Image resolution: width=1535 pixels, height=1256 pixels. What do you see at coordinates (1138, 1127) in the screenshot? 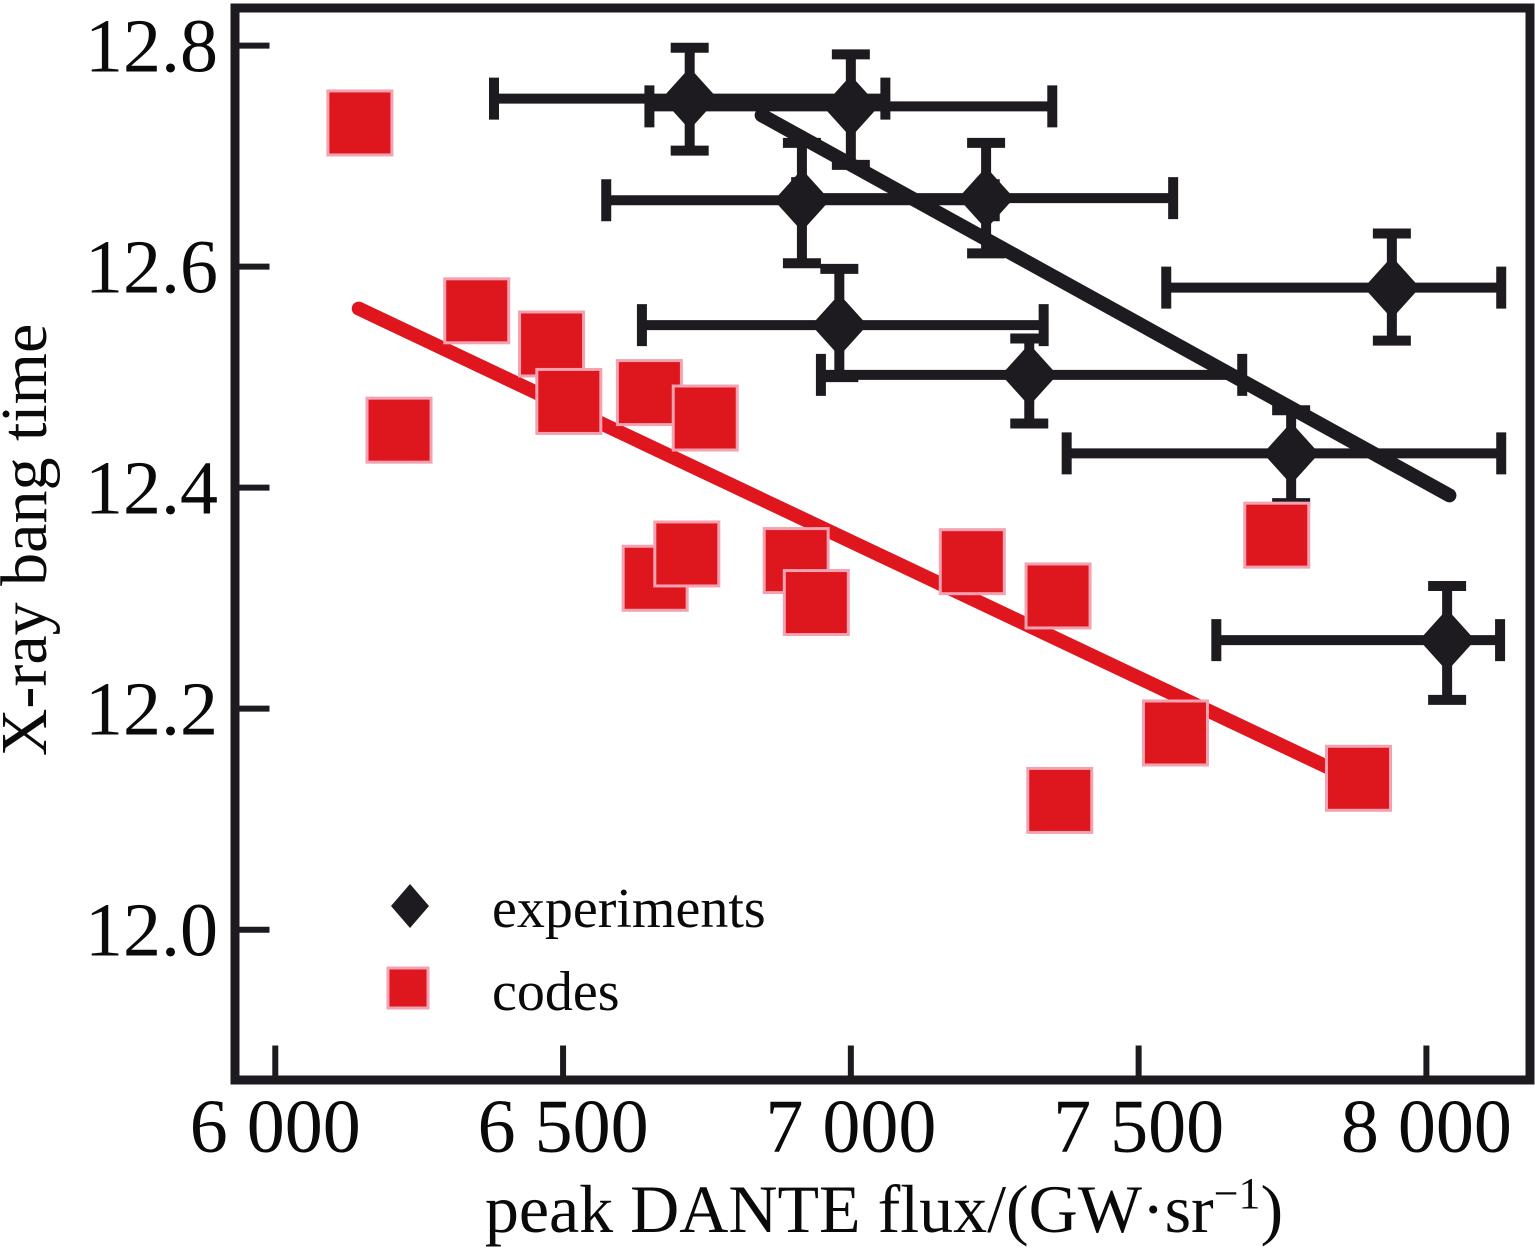
I see `x-tick-label: 7 500` at bounding box center [1138, 1127].